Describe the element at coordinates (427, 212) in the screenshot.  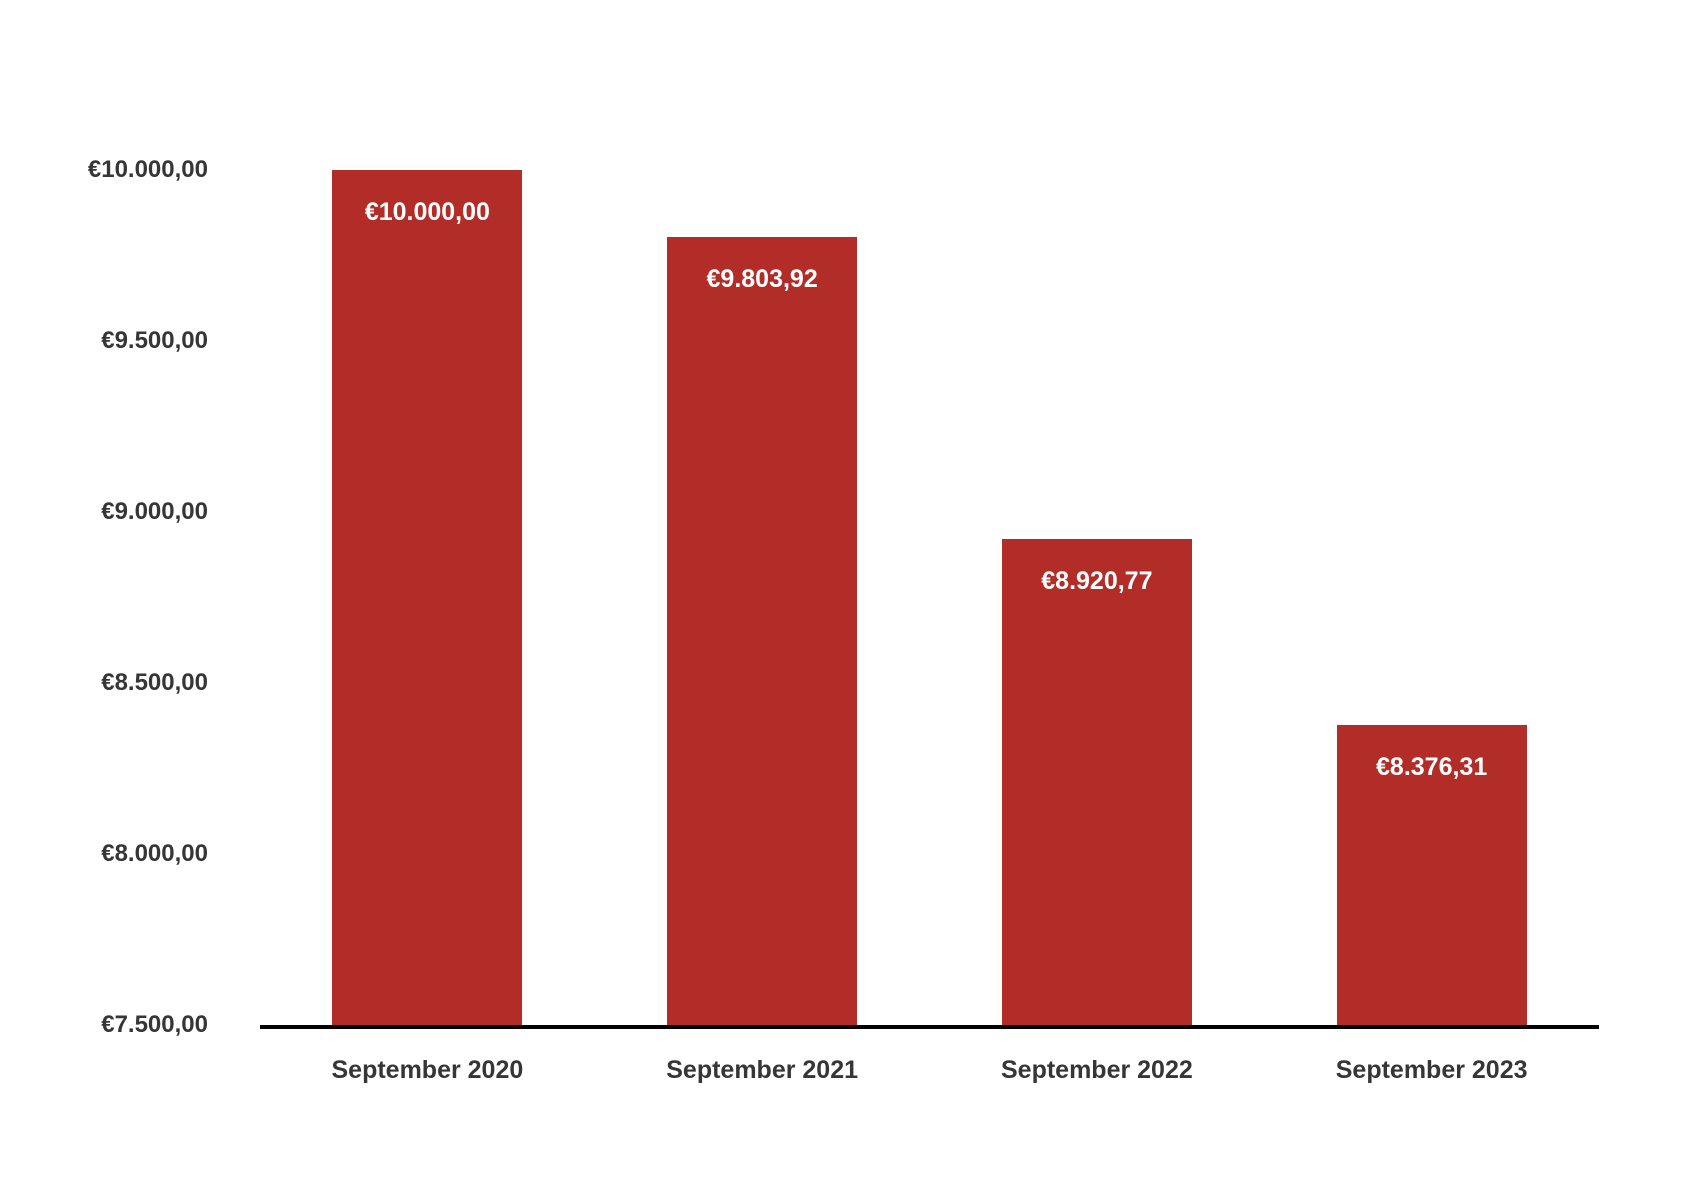
I see `bar-value-label: €10.000,00` at that location.